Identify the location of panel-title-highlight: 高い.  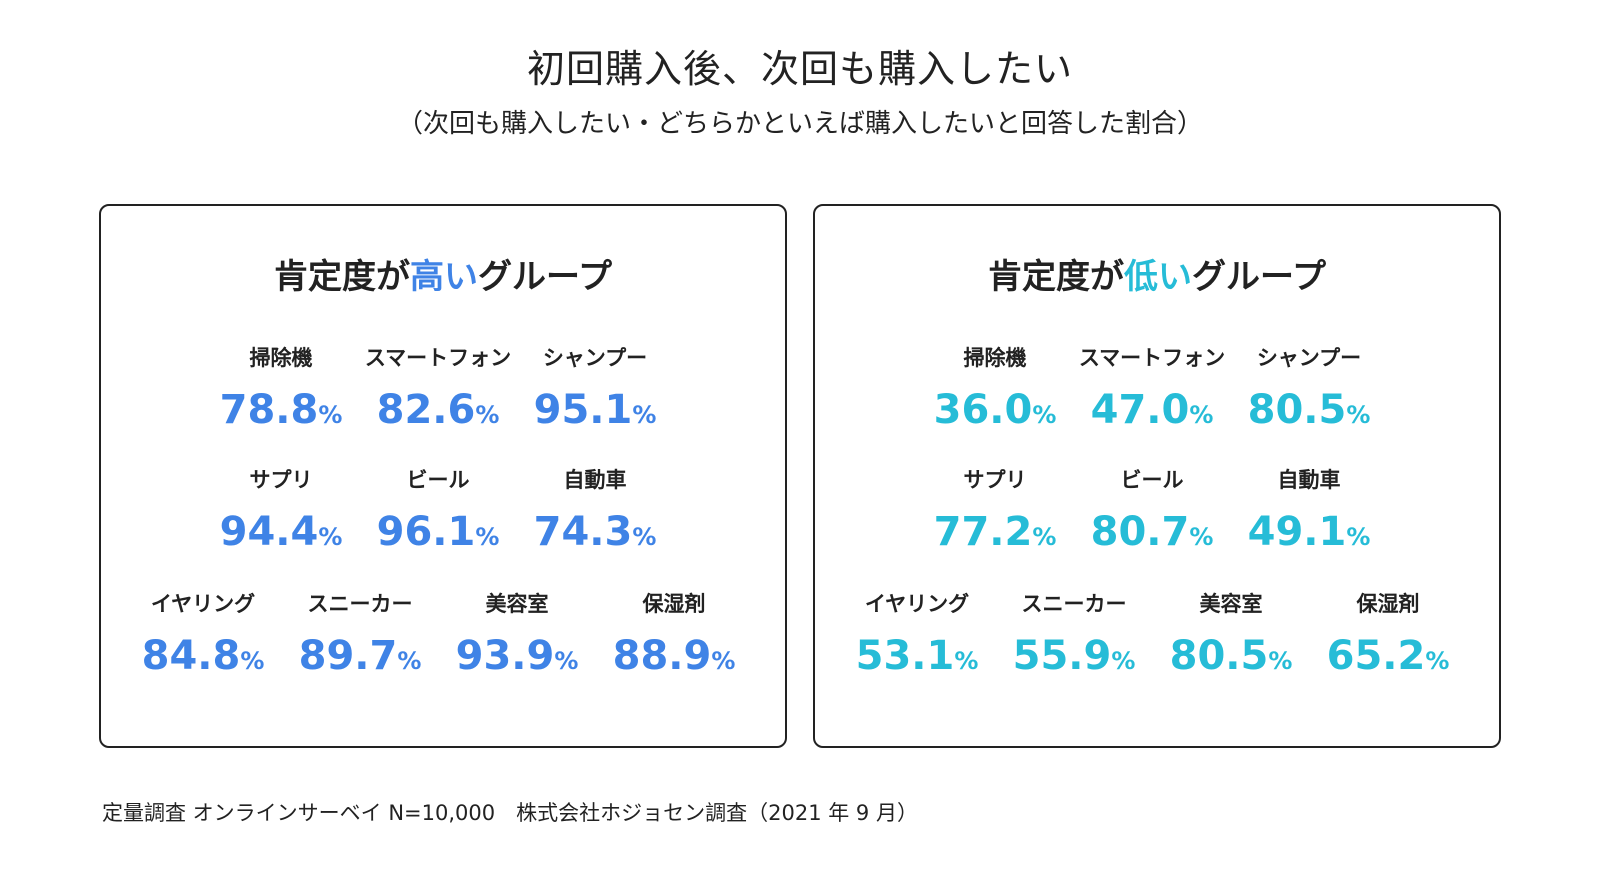
(444, 277).